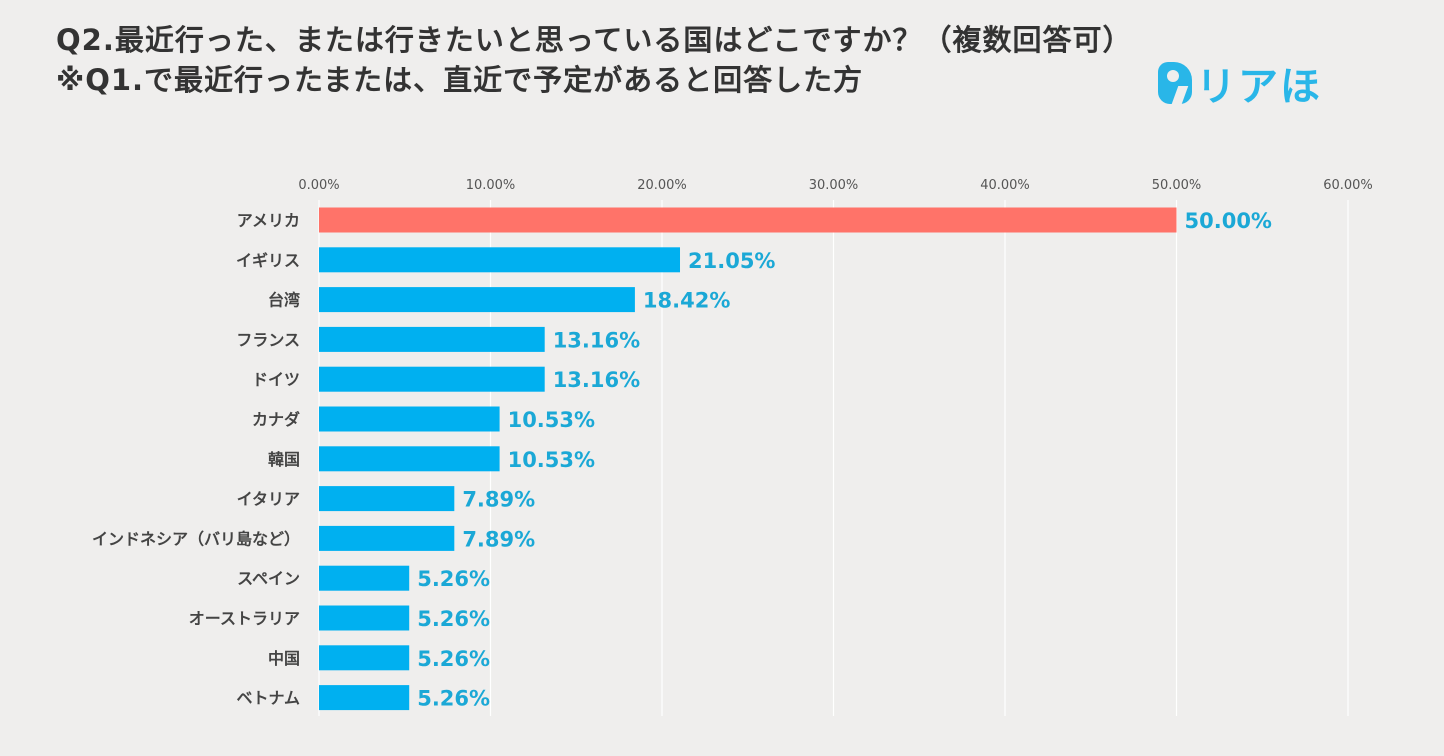  Describe the element at coordinates (731, 261) in the screenshot. I see `data-label: 21.05%` at that location.